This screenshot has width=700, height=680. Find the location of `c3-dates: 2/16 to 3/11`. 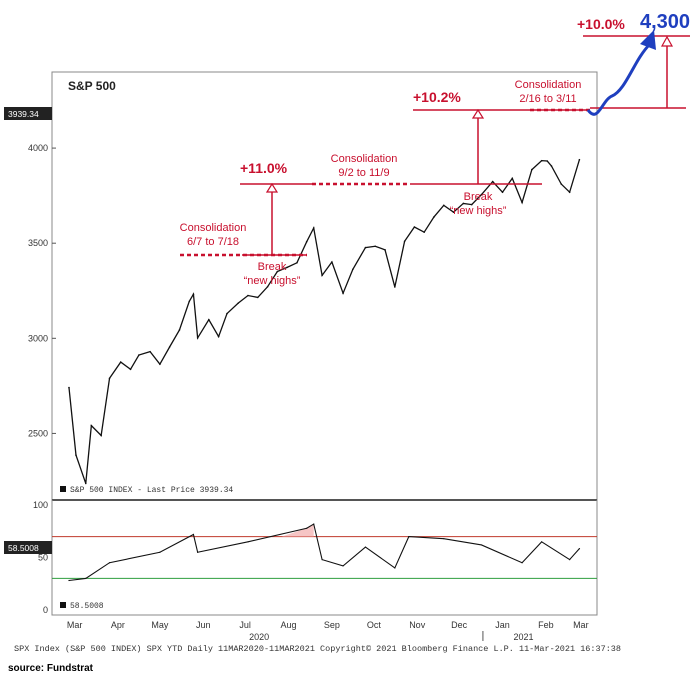

c3-dates: 2/16 to 3/11 is located at coordinates (547, 99).